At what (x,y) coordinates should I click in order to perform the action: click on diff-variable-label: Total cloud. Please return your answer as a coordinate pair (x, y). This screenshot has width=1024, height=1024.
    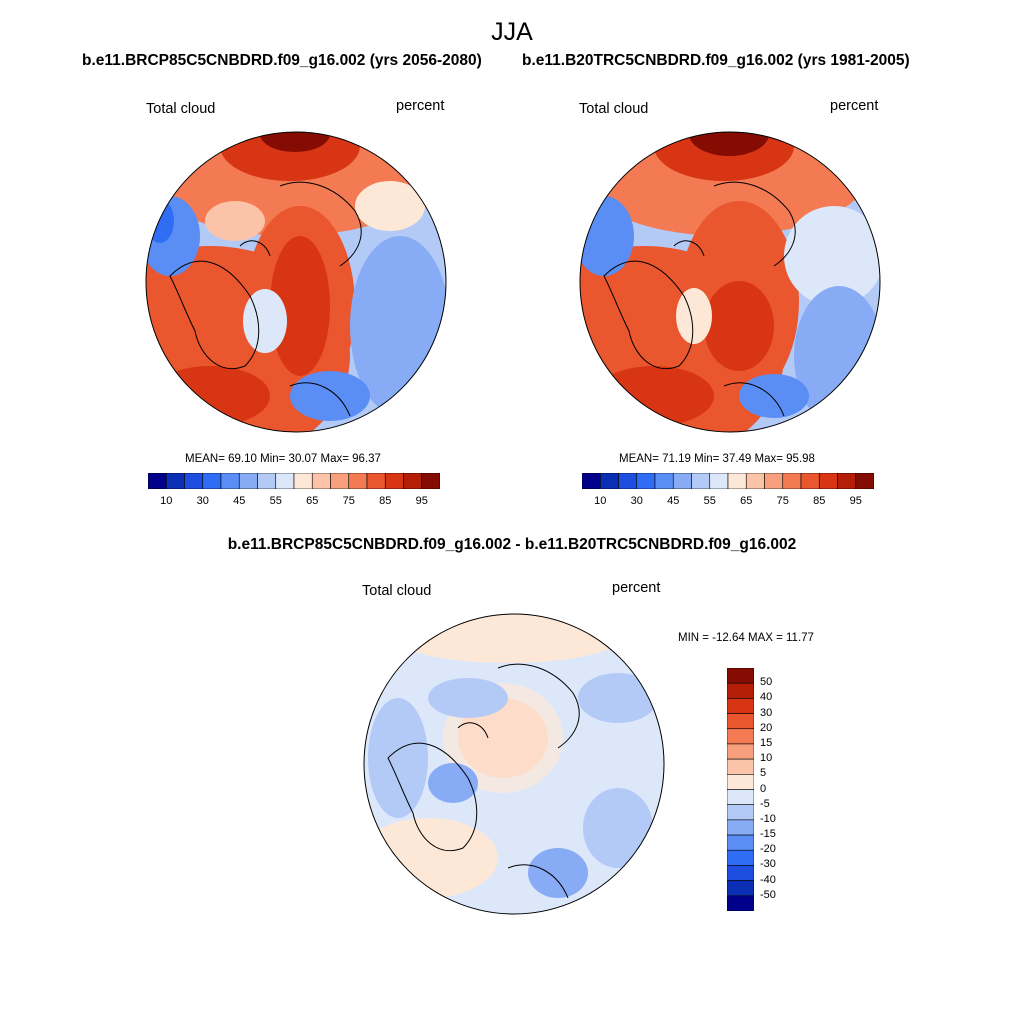
    Looking at the image, I should click on (397, 591).